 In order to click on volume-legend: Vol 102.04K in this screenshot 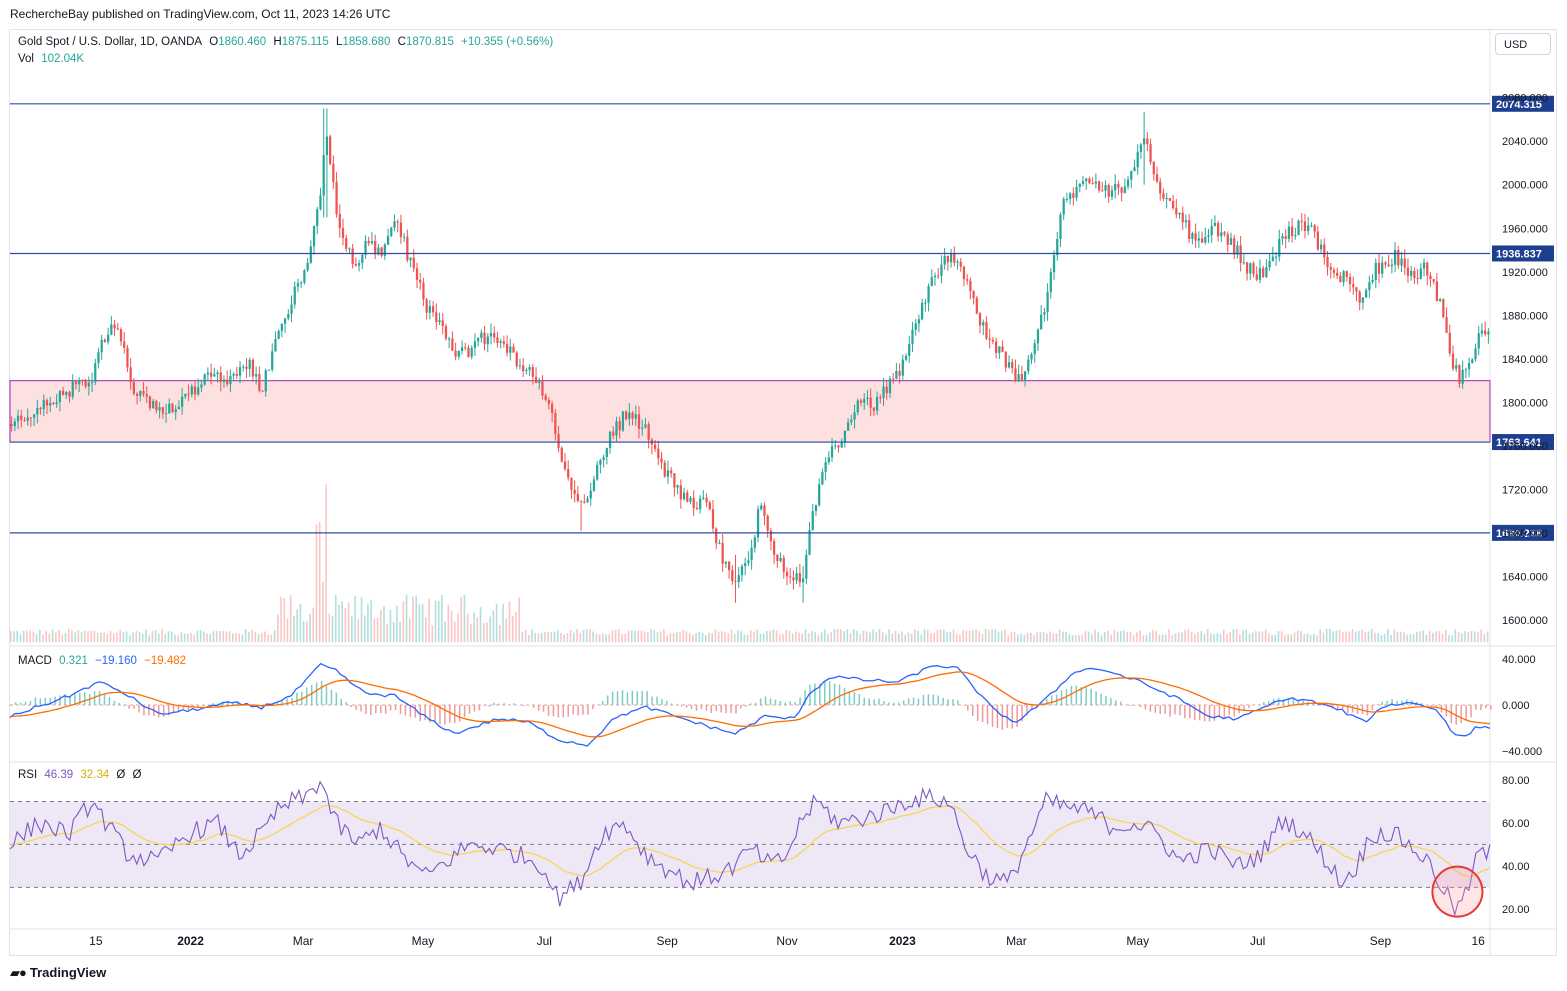, I will do `click(53, 59)`.